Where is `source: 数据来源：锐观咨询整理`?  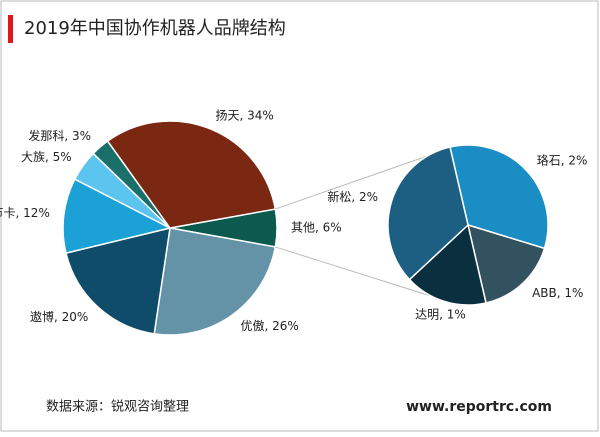
source: 数据来源：锐观咨询整理 is located at coordinates (117, 407).